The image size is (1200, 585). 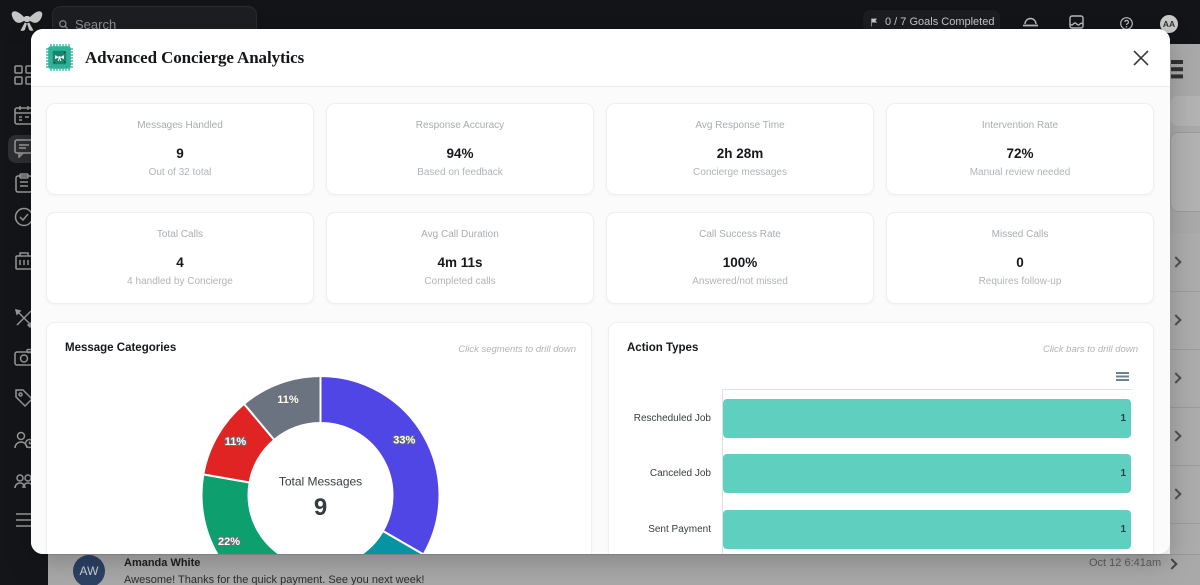 What do you see at coordinates (229, 542) in the screenshot?
I see `svg-text: 22%` at bounding box center [229, 542].